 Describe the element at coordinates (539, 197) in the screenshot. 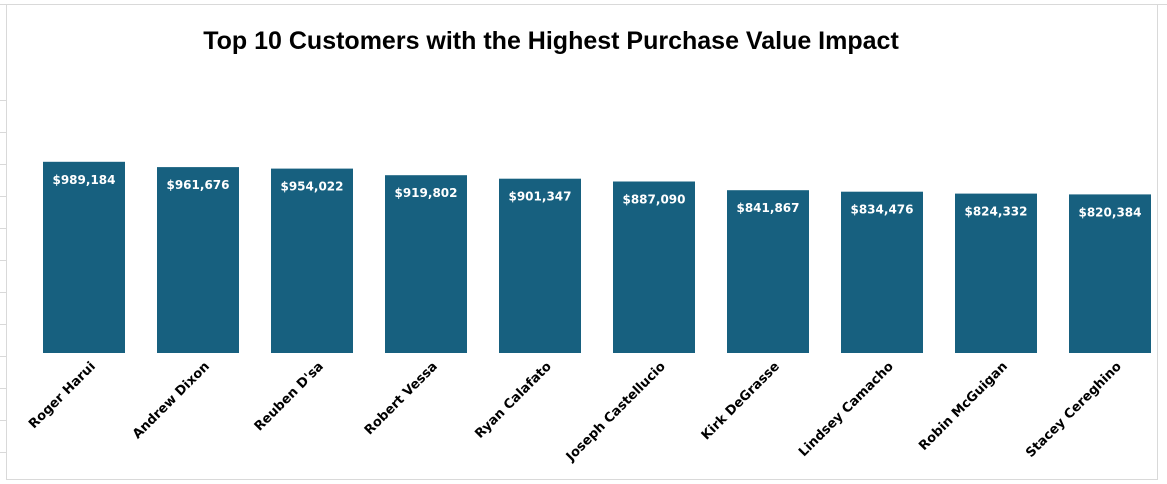

I see `data-label-4: $901,347` at that location.